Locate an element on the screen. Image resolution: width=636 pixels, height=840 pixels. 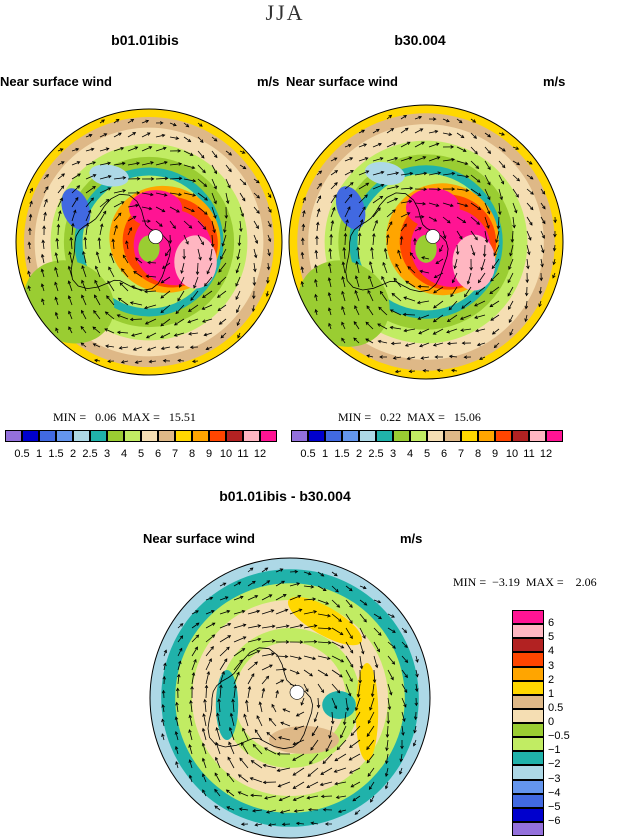
wind-map-b01 is located at coordinates (149, 242).